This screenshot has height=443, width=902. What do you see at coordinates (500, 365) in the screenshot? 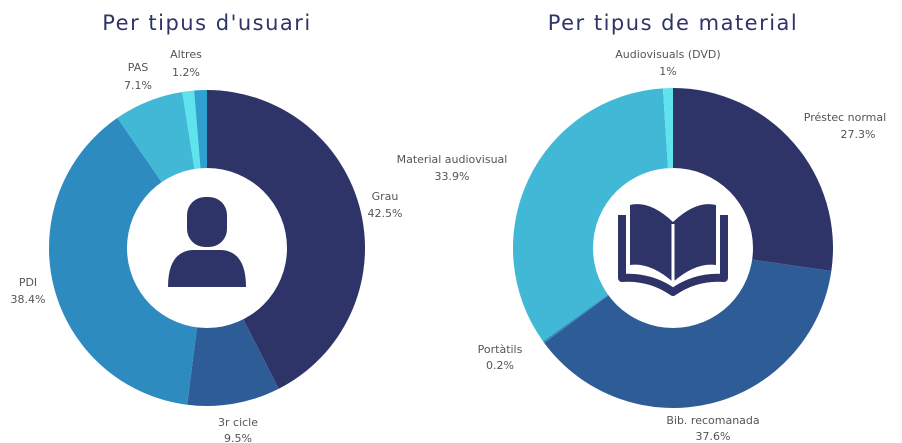
I see `value-label: 0.2%` at bounding box center [500, 365].